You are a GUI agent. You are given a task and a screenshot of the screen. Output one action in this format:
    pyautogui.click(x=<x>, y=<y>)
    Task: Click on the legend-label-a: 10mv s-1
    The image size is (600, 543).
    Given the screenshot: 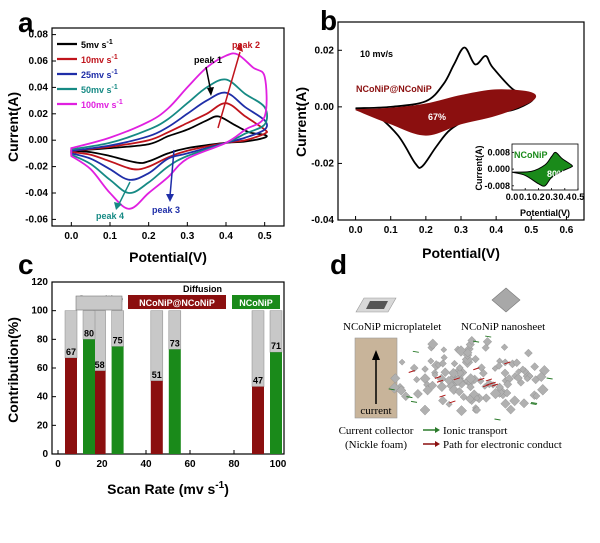 What is the action you would take?
    pyautogui.click(x=99, y=59)
    